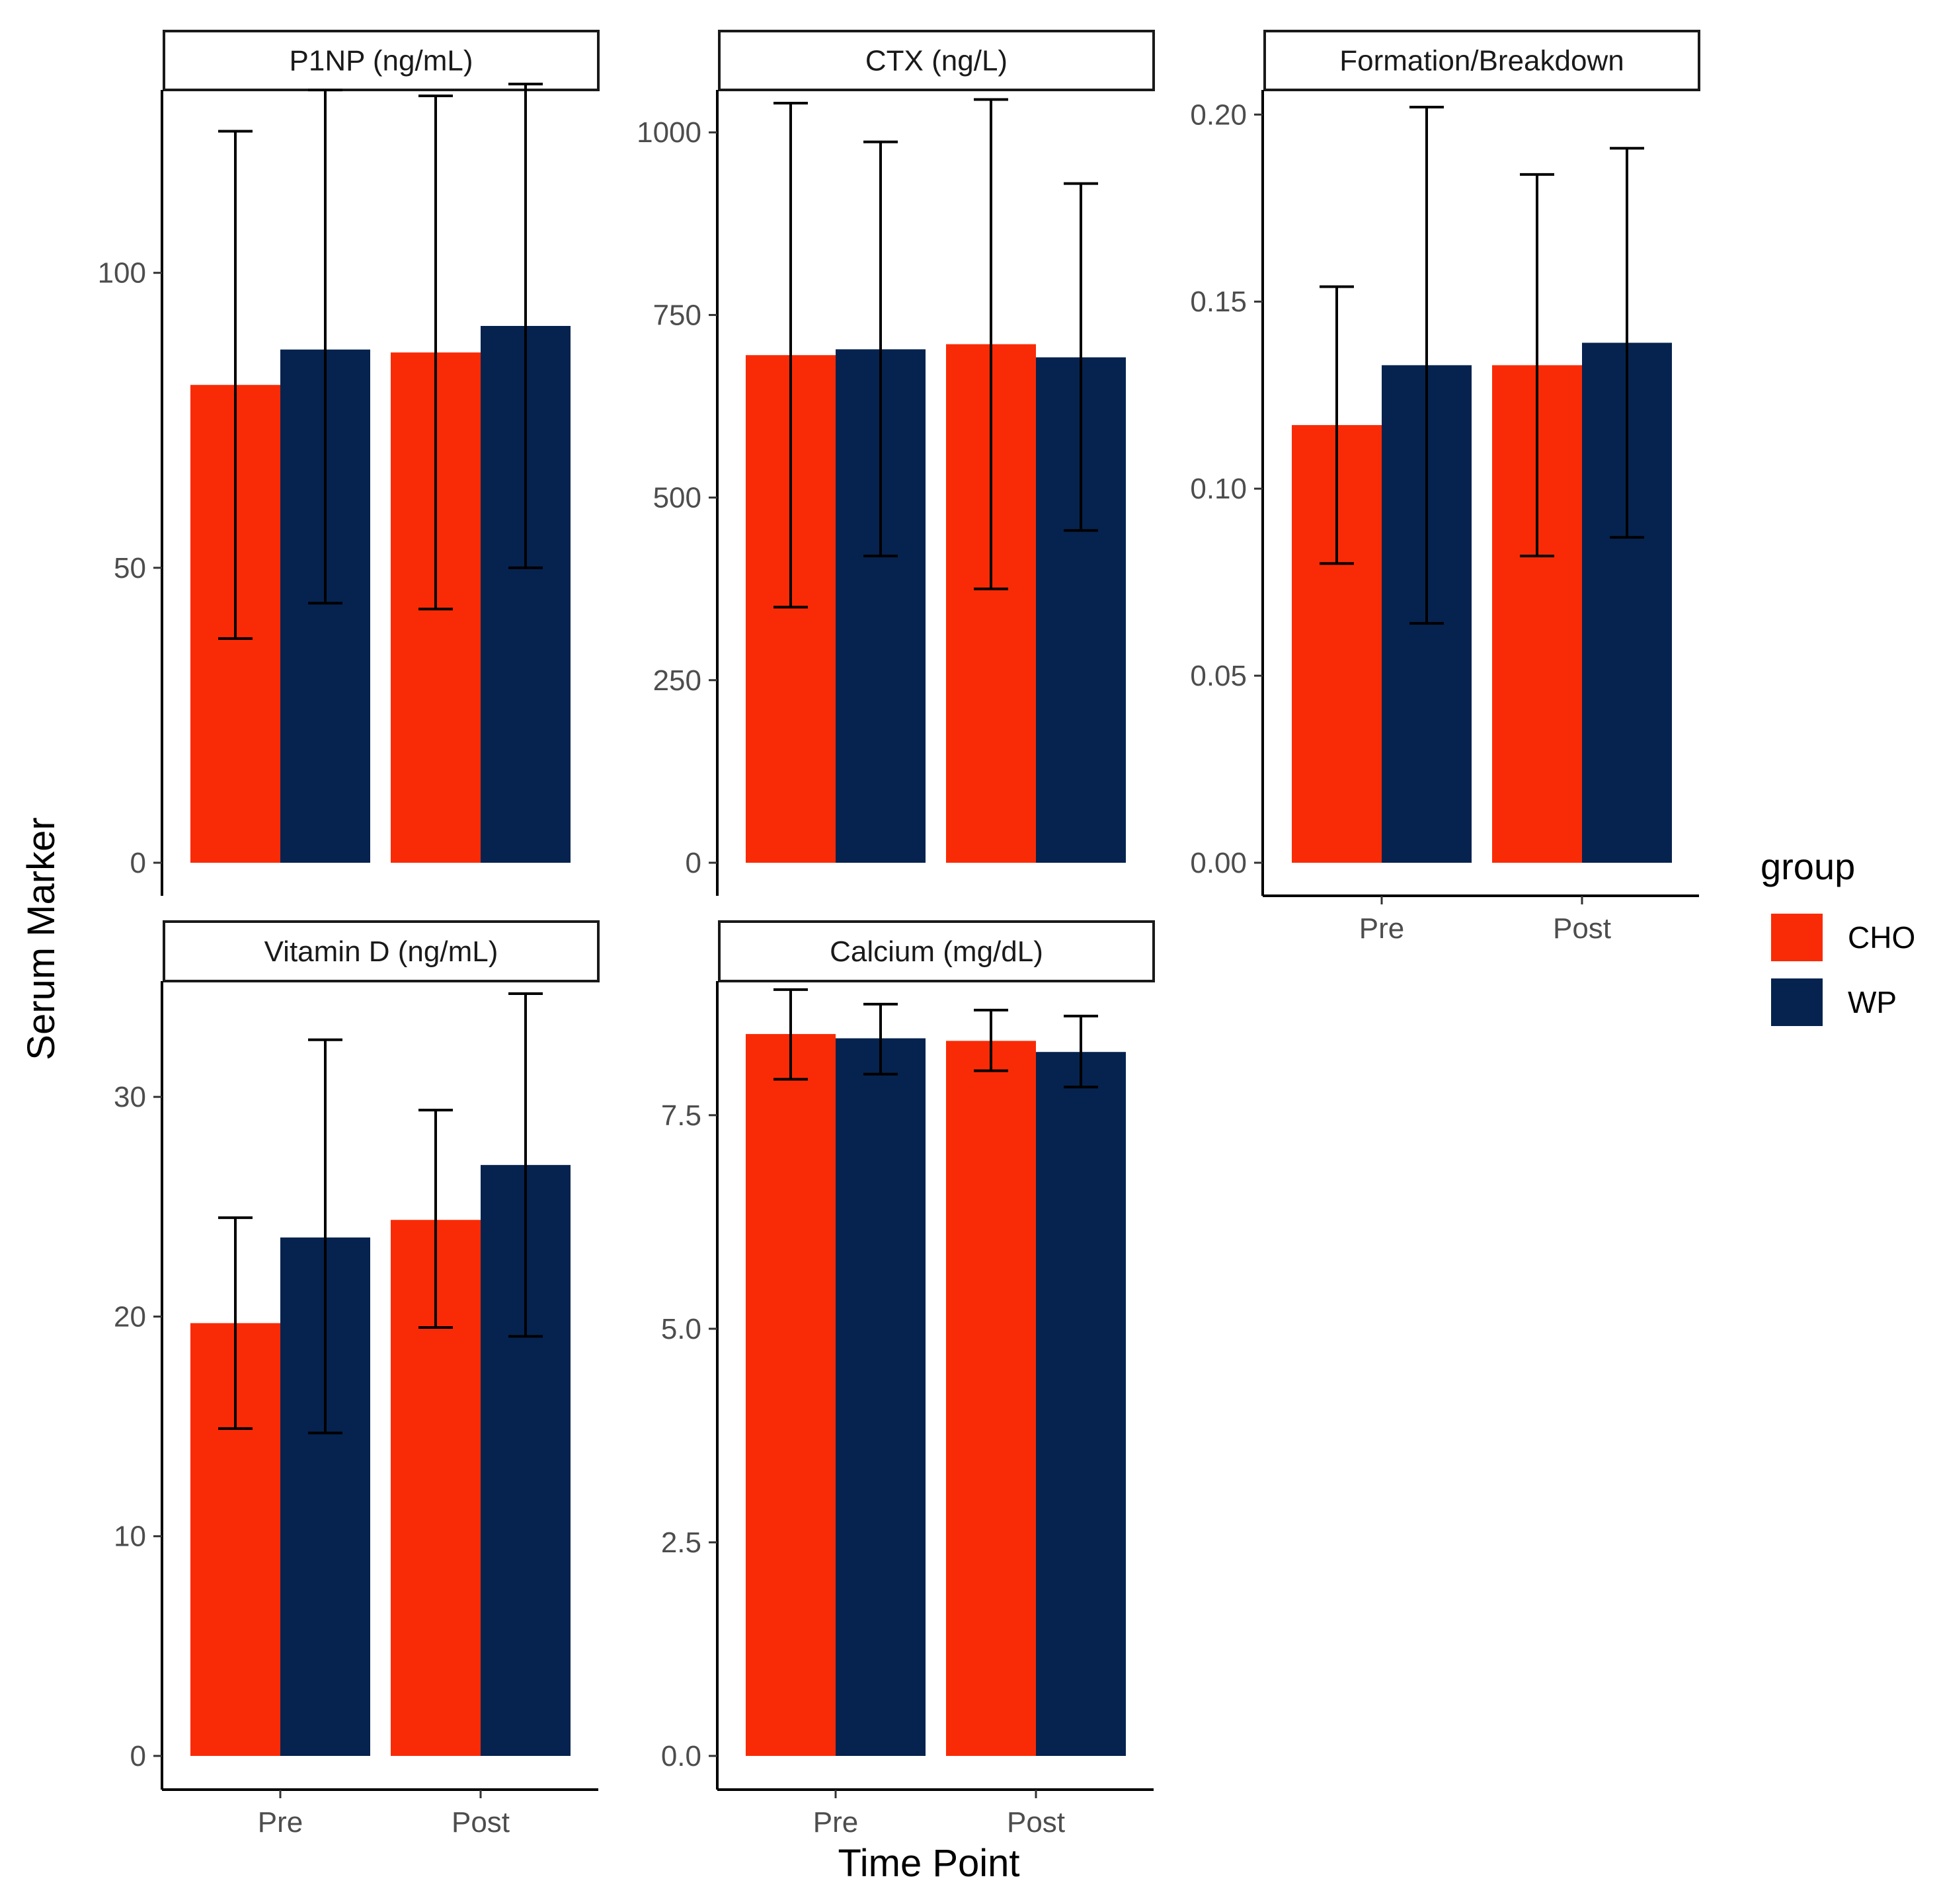 The width and height of the screenshot is (1939, 1904). What do you see at coordinates (1838, 936) in the screenshot?
I see `legend: group CHO WP` at bounding box center [1838, 936].